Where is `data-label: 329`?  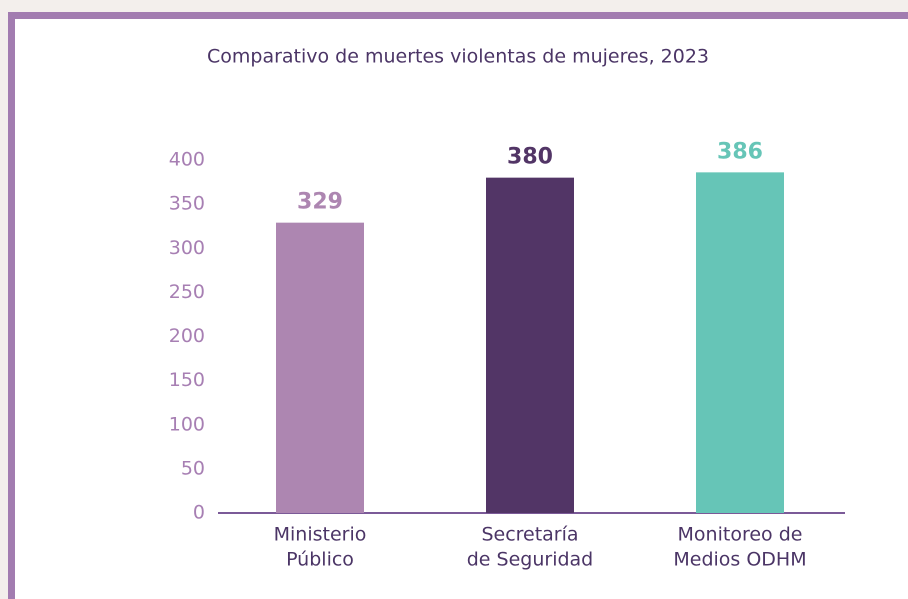
data-label: 329 is located at coordinates (320, 202).